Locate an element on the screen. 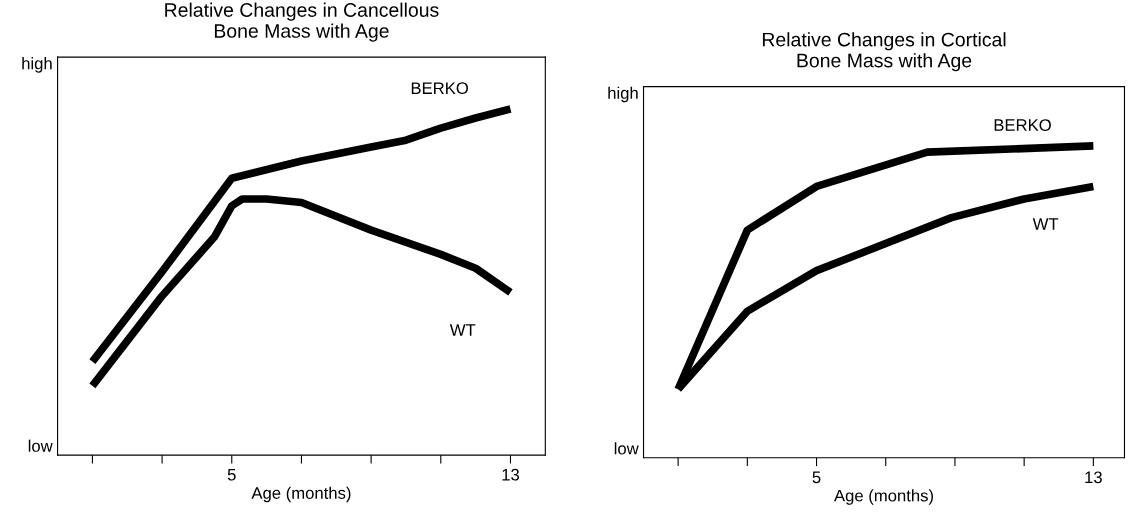  chart-title: Relative Changes in Cortical Bone Mass with Age is located at coordinates (884, 52).